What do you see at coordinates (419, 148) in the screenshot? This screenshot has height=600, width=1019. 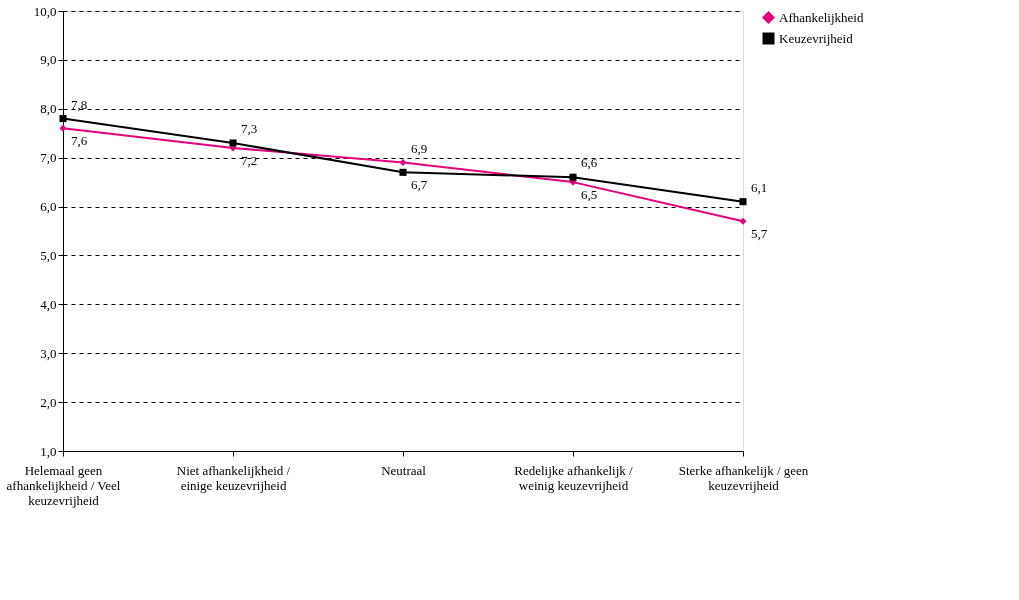 I see `data-label: 6,9` at bounding box center [419, 148].